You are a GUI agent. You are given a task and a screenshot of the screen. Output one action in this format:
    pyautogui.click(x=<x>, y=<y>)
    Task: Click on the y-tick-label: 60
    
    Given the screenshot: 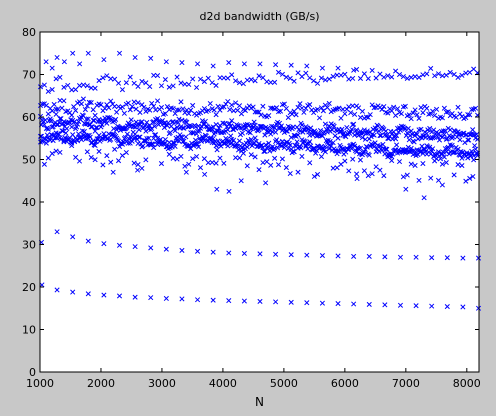 What is the action you would take?
    pyautogui.click(x=29, y=117)
    